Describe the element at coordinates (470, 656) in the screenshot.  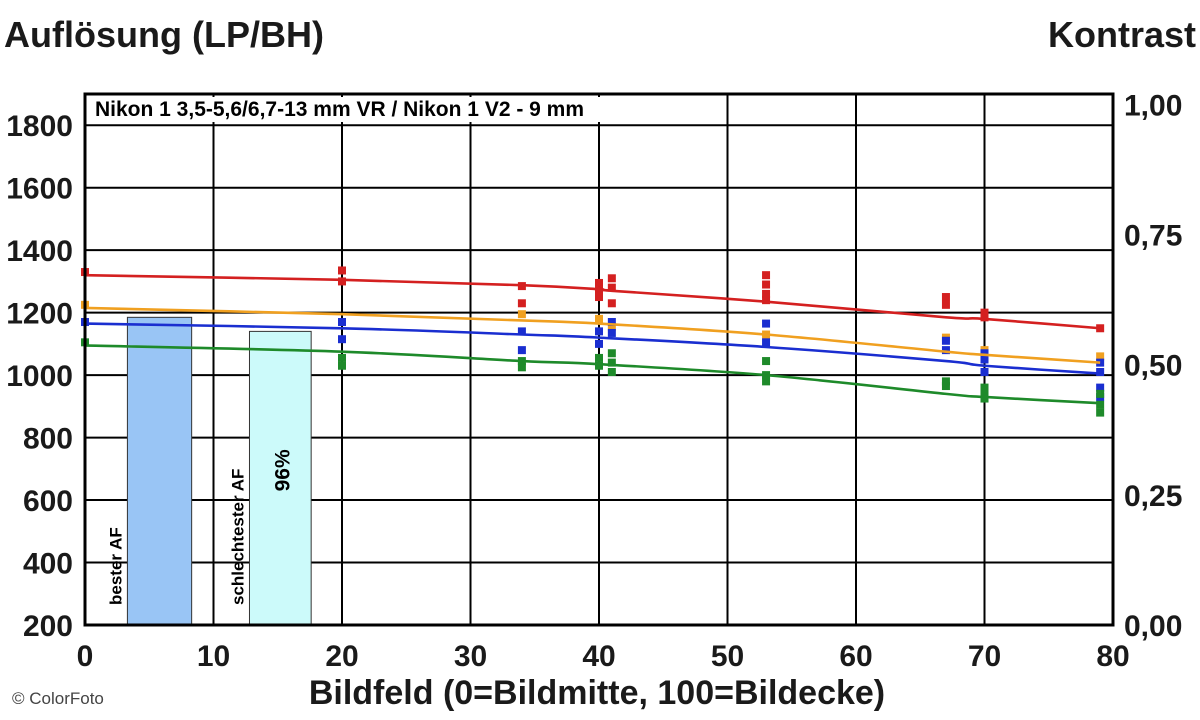
I see `x-tick-30: 30` at that location.